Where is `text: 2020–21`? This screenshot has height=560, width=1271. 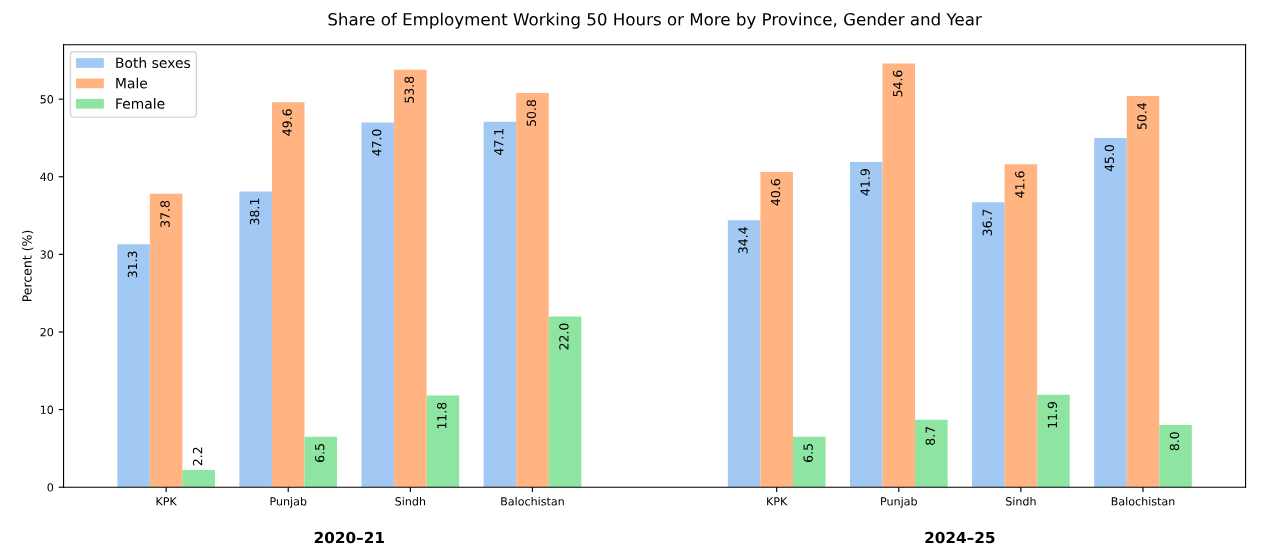
text: 2020–21 is located at coordinates (349, 537).